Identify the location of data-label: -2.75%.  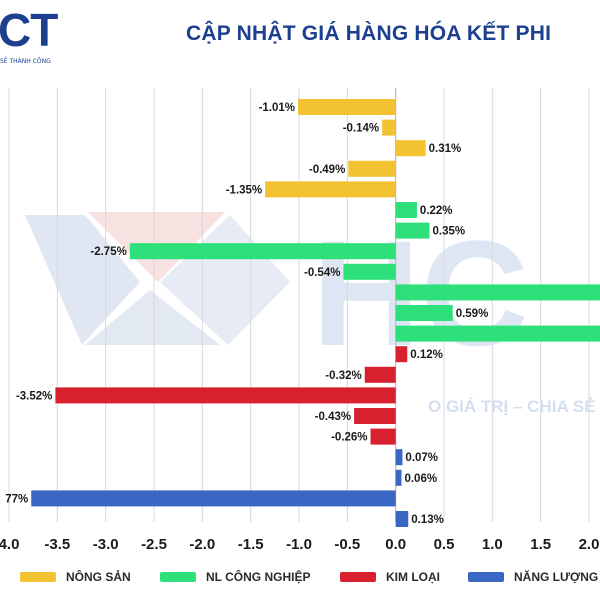
(108, 252).